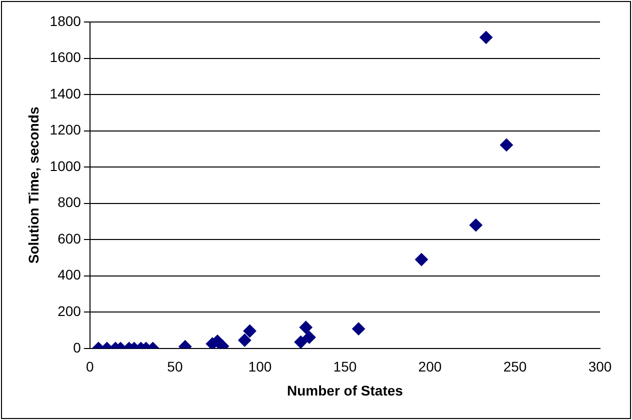  What do you see at coordinates (345, 390) in the screenshot?
I see `x-axis-title: Number of States` at bounding box center [345, 390].